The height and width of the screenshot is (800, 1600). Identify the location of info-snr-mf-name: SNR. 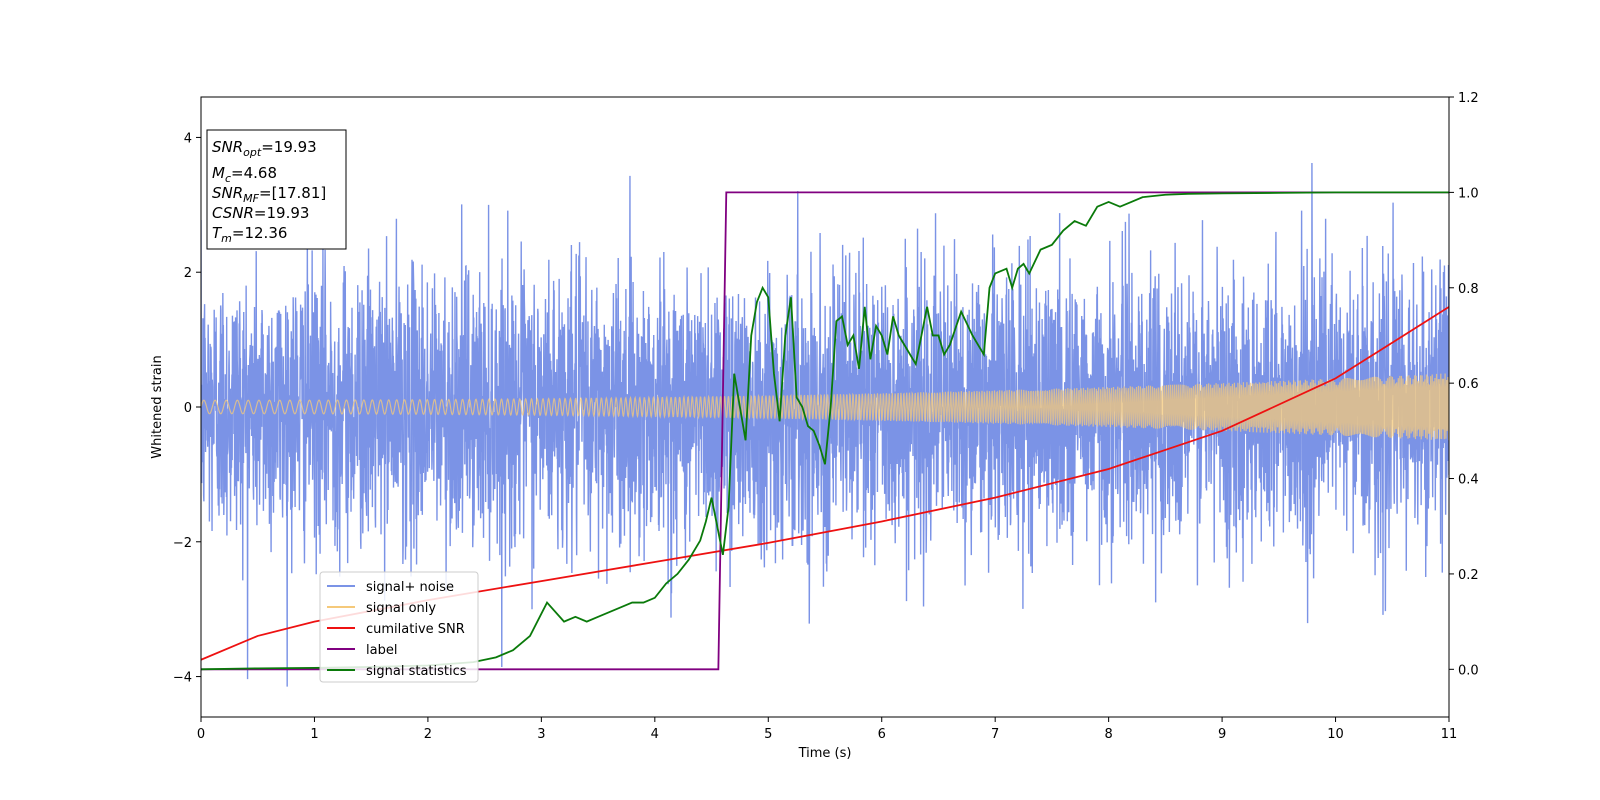
(227, 193).